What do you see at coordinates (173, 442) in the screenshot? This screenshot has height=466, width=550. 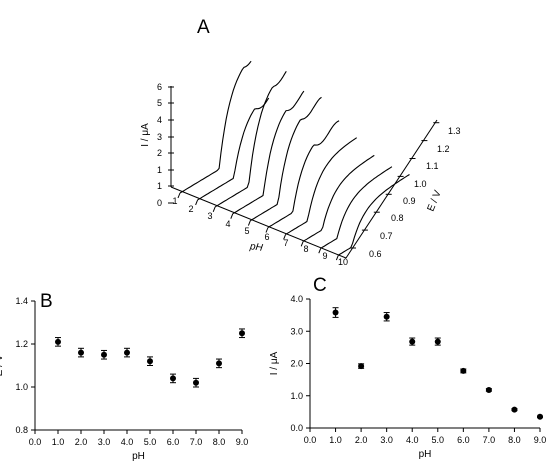 I see `panel-b-x-tick-label: 6.0` at bounding box center [173, 442].